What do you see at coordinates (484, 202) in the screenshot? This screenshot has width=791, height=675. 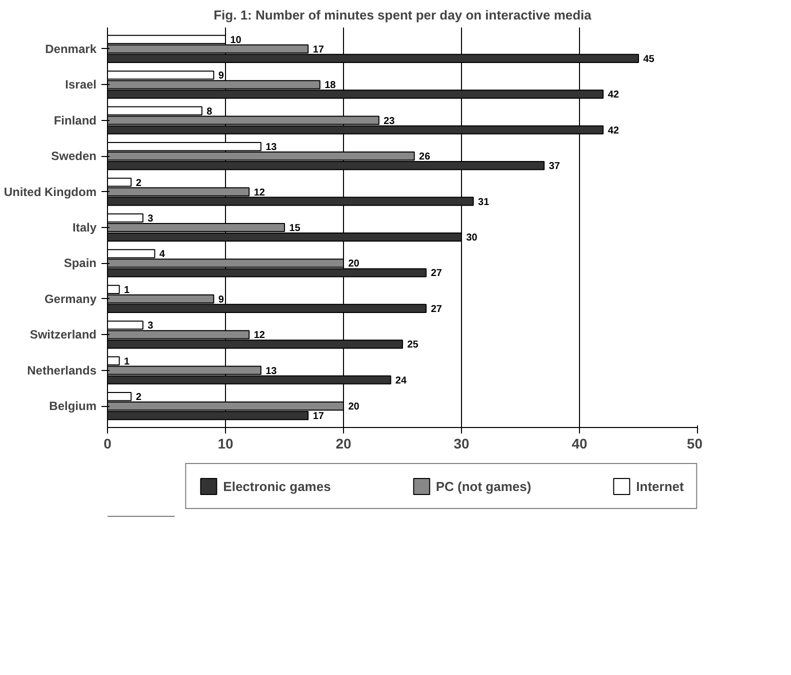 I see `data-label: 31` at bounding box center [484, 202].